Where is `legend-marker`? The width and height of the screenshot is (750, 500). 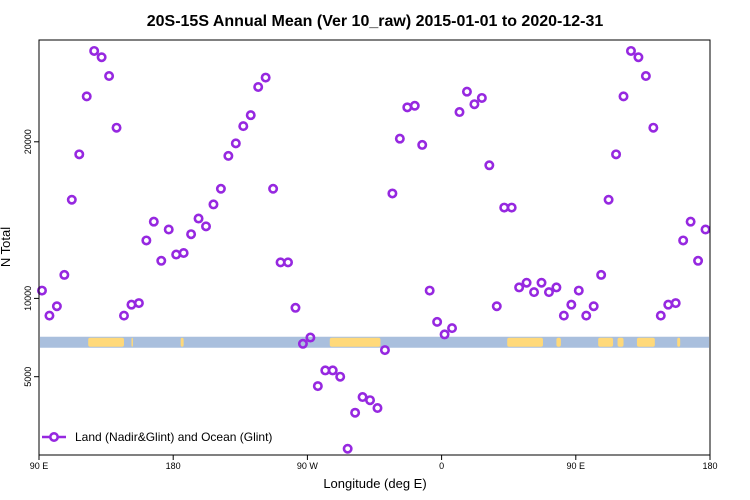
legend-marker is located at coordinates (53, 436).